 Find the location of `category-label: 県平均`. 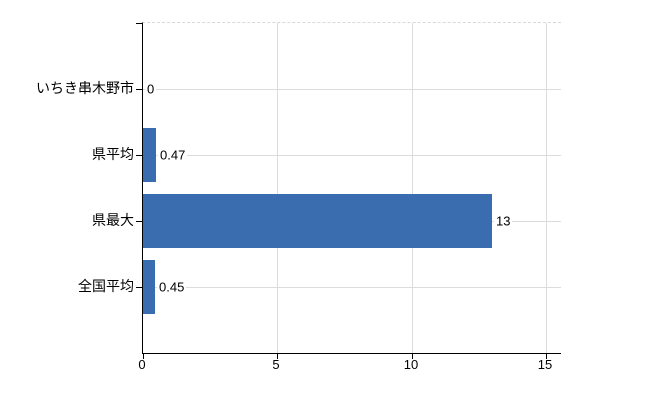

category-label: 県平均 is located at coordinates (113, 154).